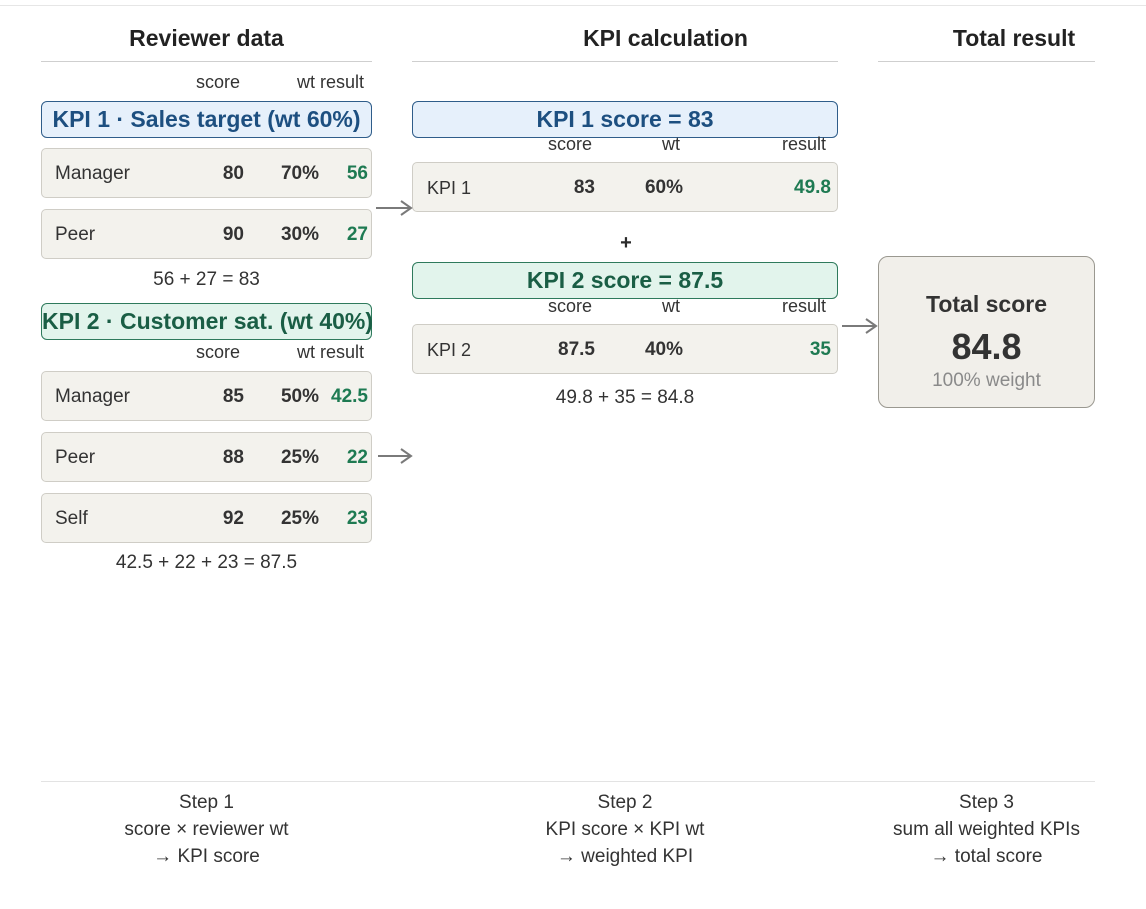  Describe the element at coordinates (986, 802) in the screenshot. I see `step-3-title: Step 3` at that location.